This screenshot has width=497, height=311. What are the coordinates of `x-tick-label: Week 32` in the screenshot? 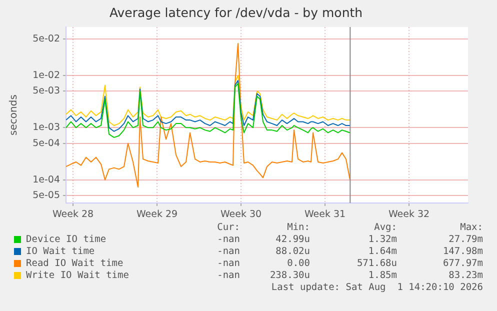 It's located at (409, 214).